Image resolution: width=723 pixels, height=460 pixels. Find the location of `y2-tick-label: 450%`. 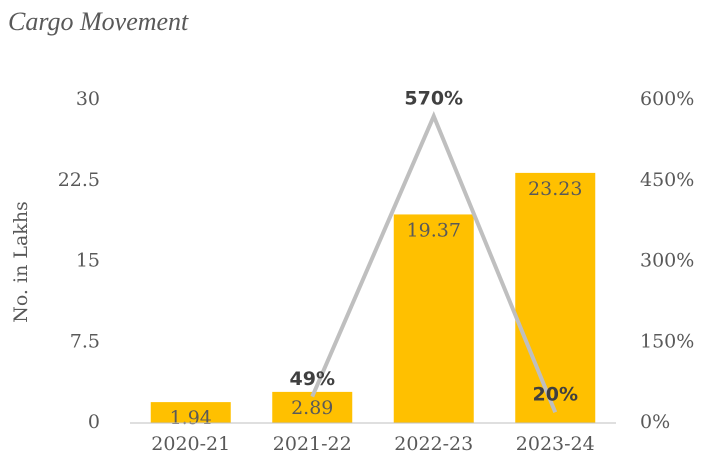

y2-tick-label: 450% is located at coordinates (667, 180).